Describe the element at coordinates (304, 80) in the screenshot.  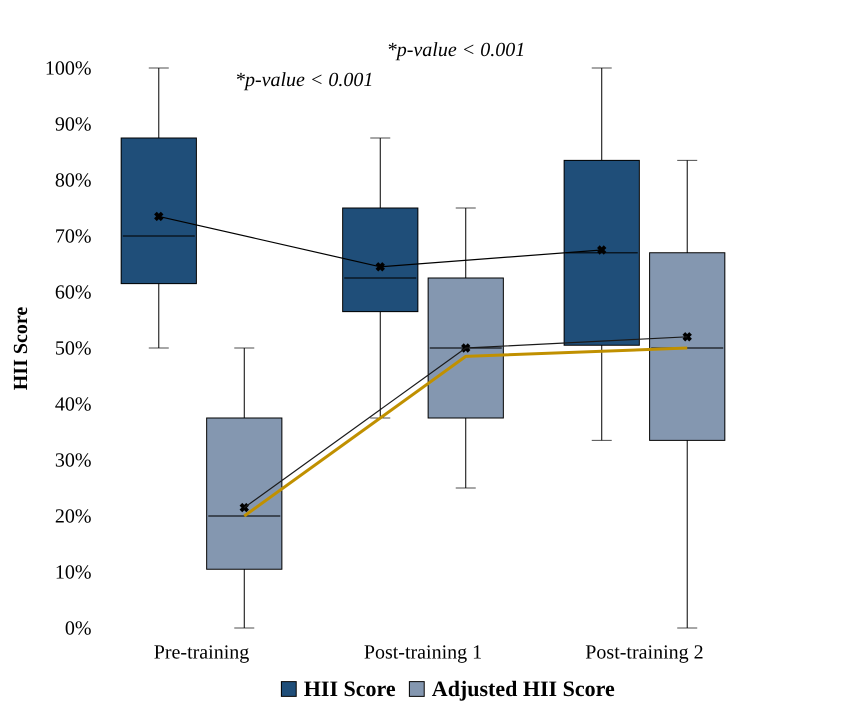
I see `annotation: *p-value < 0.001` at that location.